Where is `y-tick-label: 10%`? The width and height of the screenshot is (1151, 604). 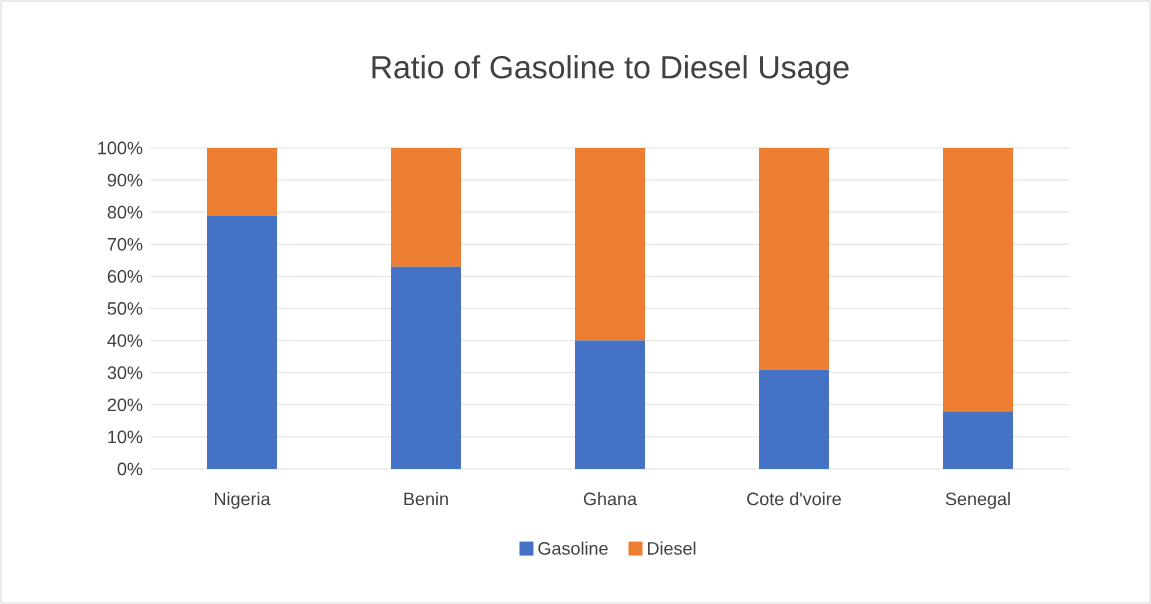
y-tick-label: 10% is located at coordinates (125, 437).